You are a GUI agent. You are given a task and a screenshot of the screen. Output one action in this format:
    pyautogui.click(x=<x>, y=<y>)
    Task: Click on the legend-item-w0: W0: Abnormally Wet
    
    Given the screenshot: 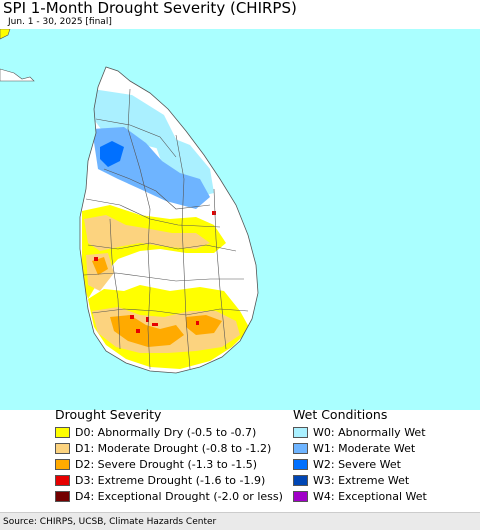 What is the action you would take?
    pyautogui.click(x=360, y=433)
    